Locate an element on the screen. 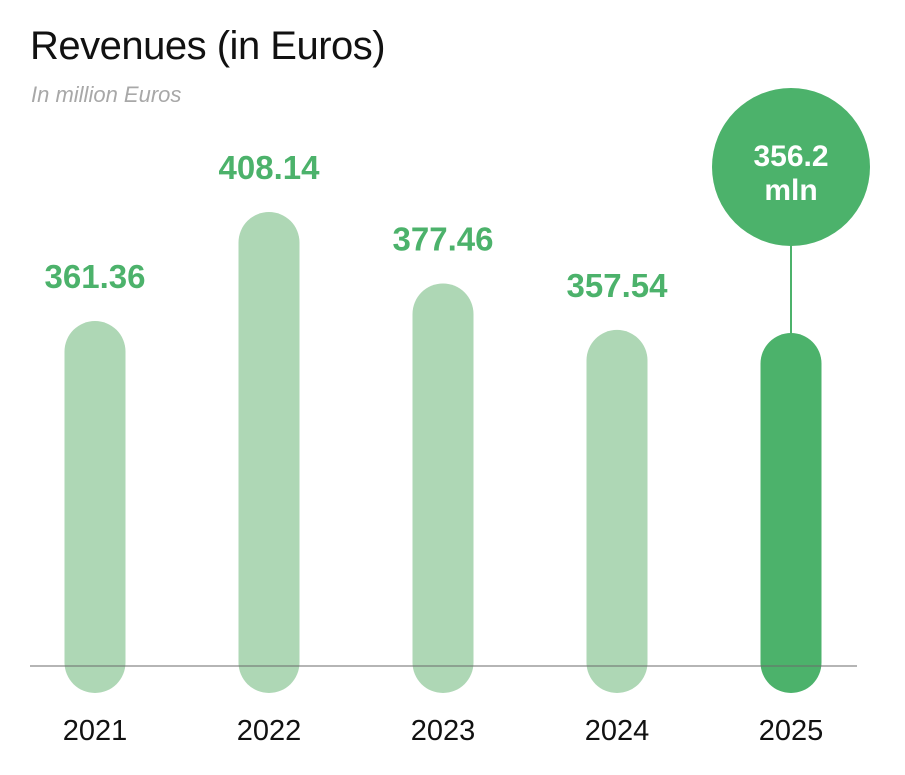 This screenshot has width=905, height=775. chart-subtitle: In million Euros is located at coordinates (106, 94).